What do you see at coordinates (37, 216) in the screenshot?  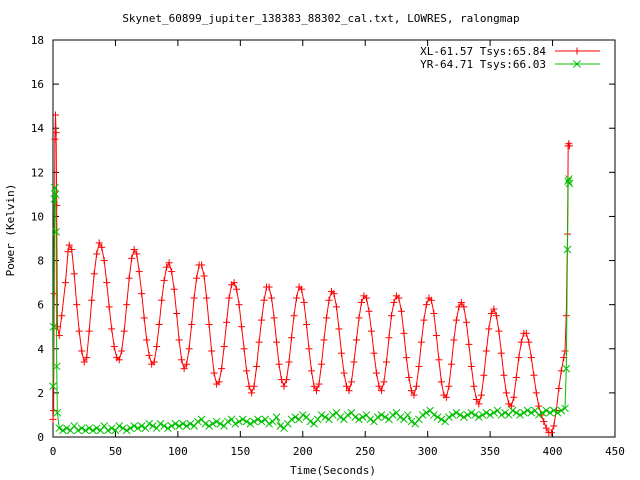 I see `y-tick-label: 10` at bounding box center [37, 216].